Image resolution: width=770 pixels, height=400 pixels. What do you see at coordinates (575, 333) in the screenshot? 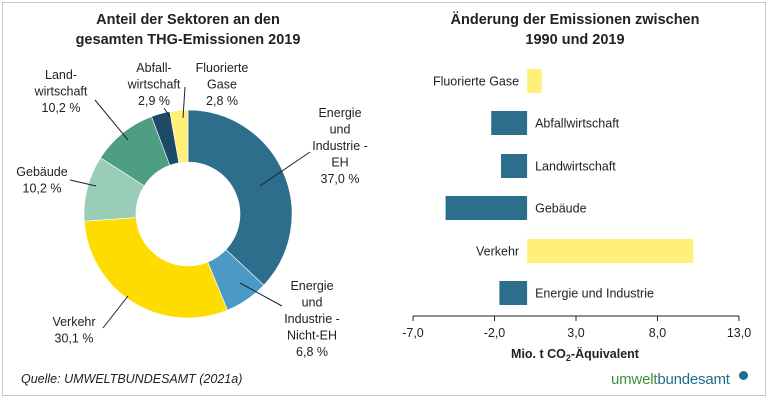
I see `x-tick-label: 3,0` at bounding box center [575, 333].